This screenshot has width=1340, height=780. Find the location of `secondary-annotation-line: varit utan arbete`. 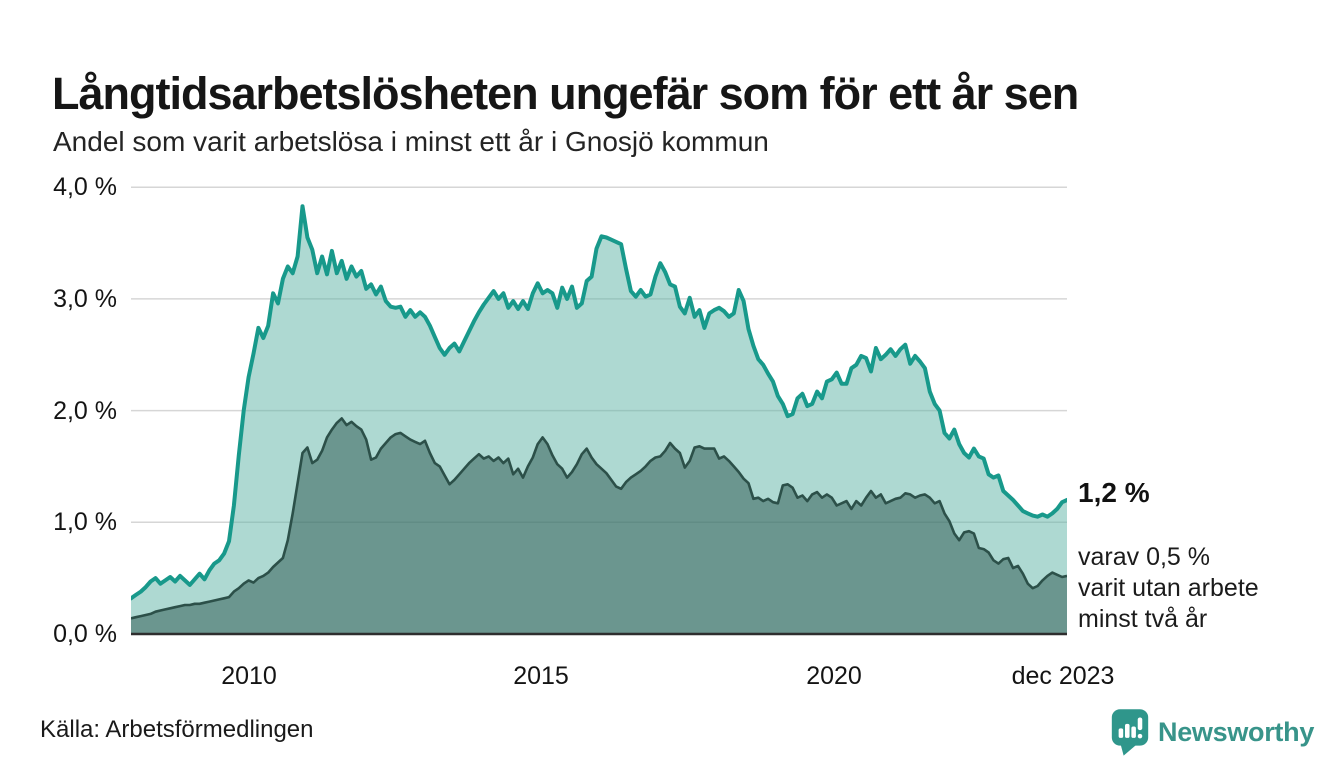

secondary-annotation-line: varit utan arbete is located at coordinates (1168, 588).